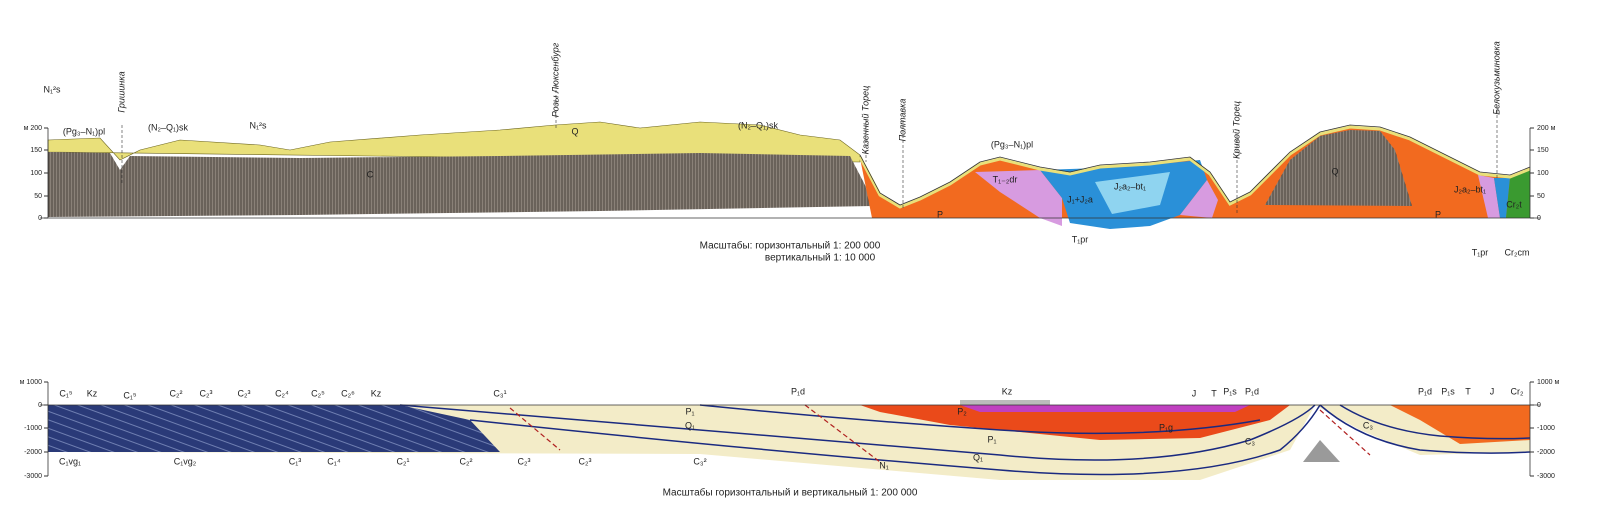 This screenshot has width=1600, height=508. Describe the element at coordinates (1496, 77) in the screenshot. I see `place-name: Белокузьминовка` at that location.